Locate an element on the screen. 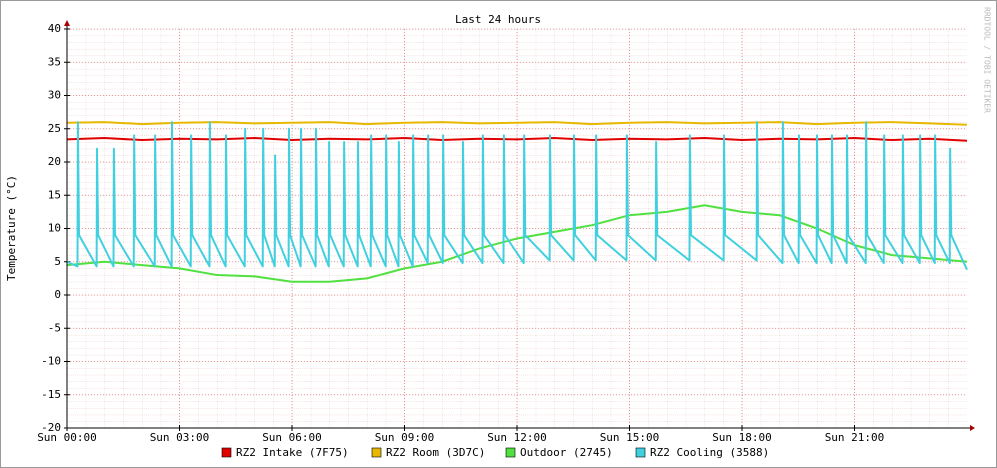 The image size is (997, 468). y-tick-label: -5 is located at coordinates (54, 327).